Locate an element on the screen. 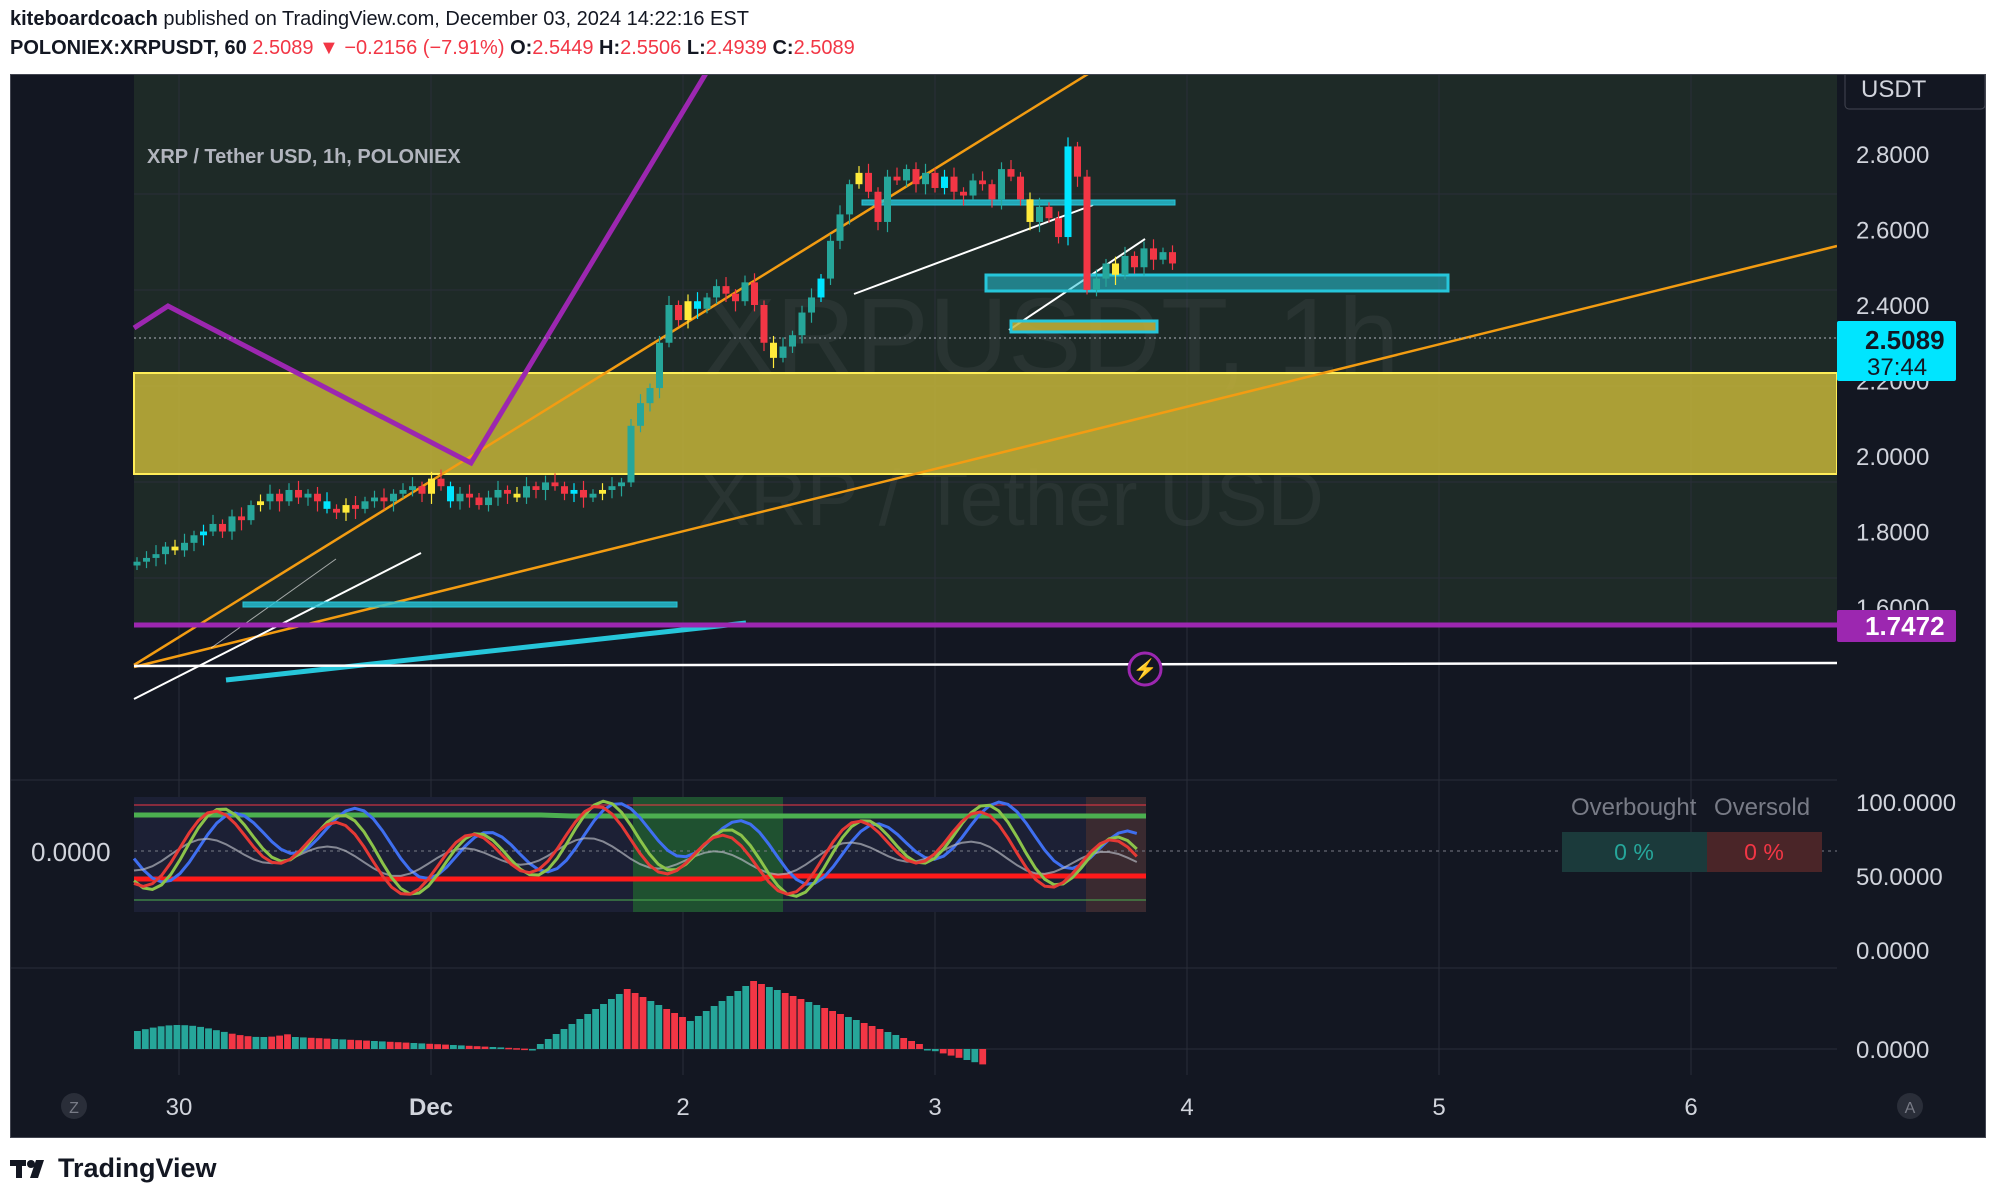 This screenshot has width=1998, height=1201. cyan-zone-low is located at coordinates (1084, 326).